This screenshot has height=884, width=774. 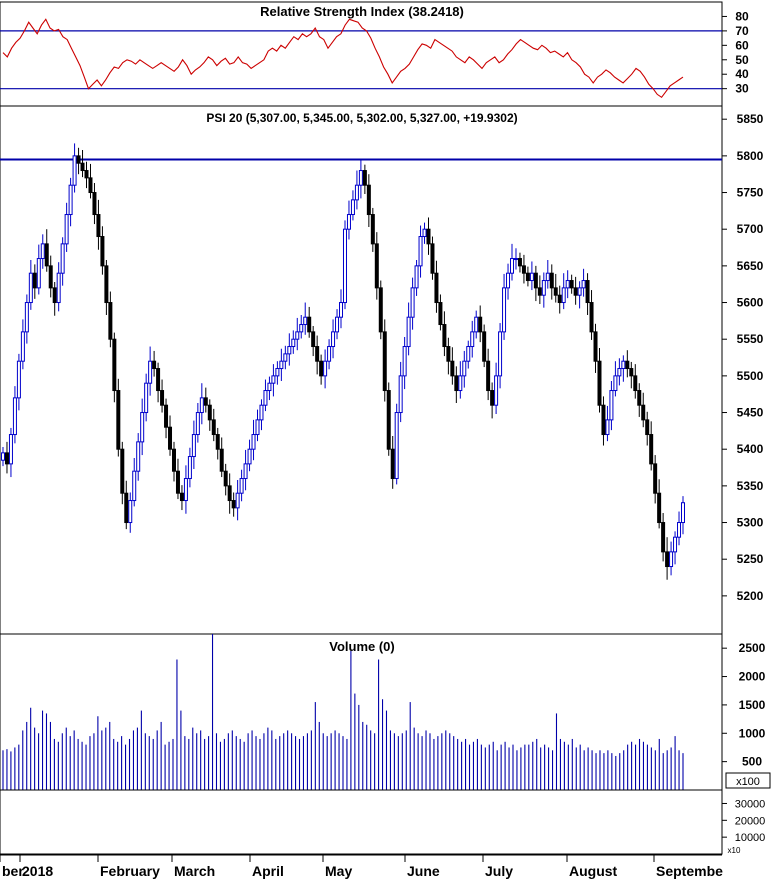 What do you see at coordinates (130, 871) in the screenshot?
I see `month-label: February` at bounding box center [130, 871].